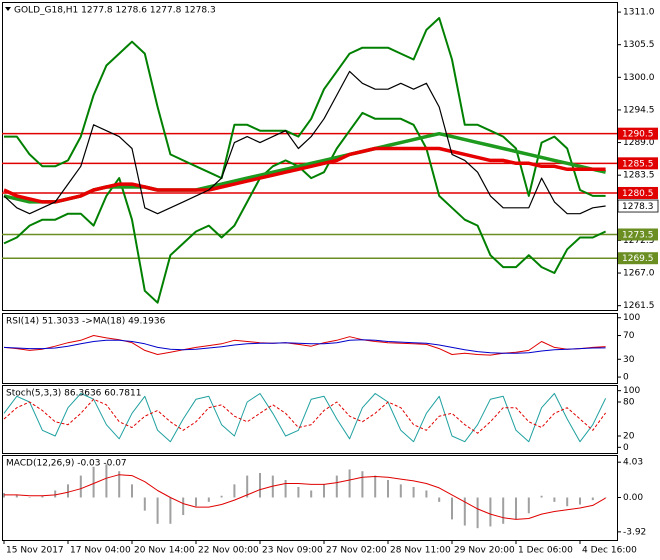 This screenshot has width=660, height=560. What do you see at coordinates (629, 437) in the screenshot?
I see `y-tick-label: 20` at bounding box center [629, 437].